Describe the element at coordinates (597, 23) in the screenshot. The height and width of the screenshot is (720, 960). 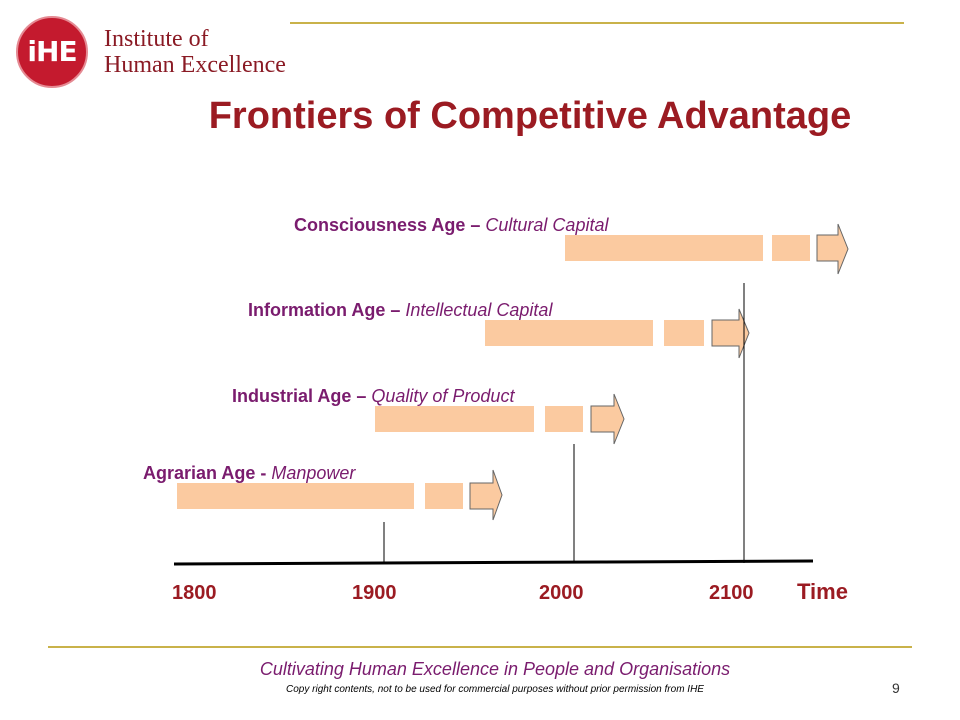
I see `top-rule` at that location.